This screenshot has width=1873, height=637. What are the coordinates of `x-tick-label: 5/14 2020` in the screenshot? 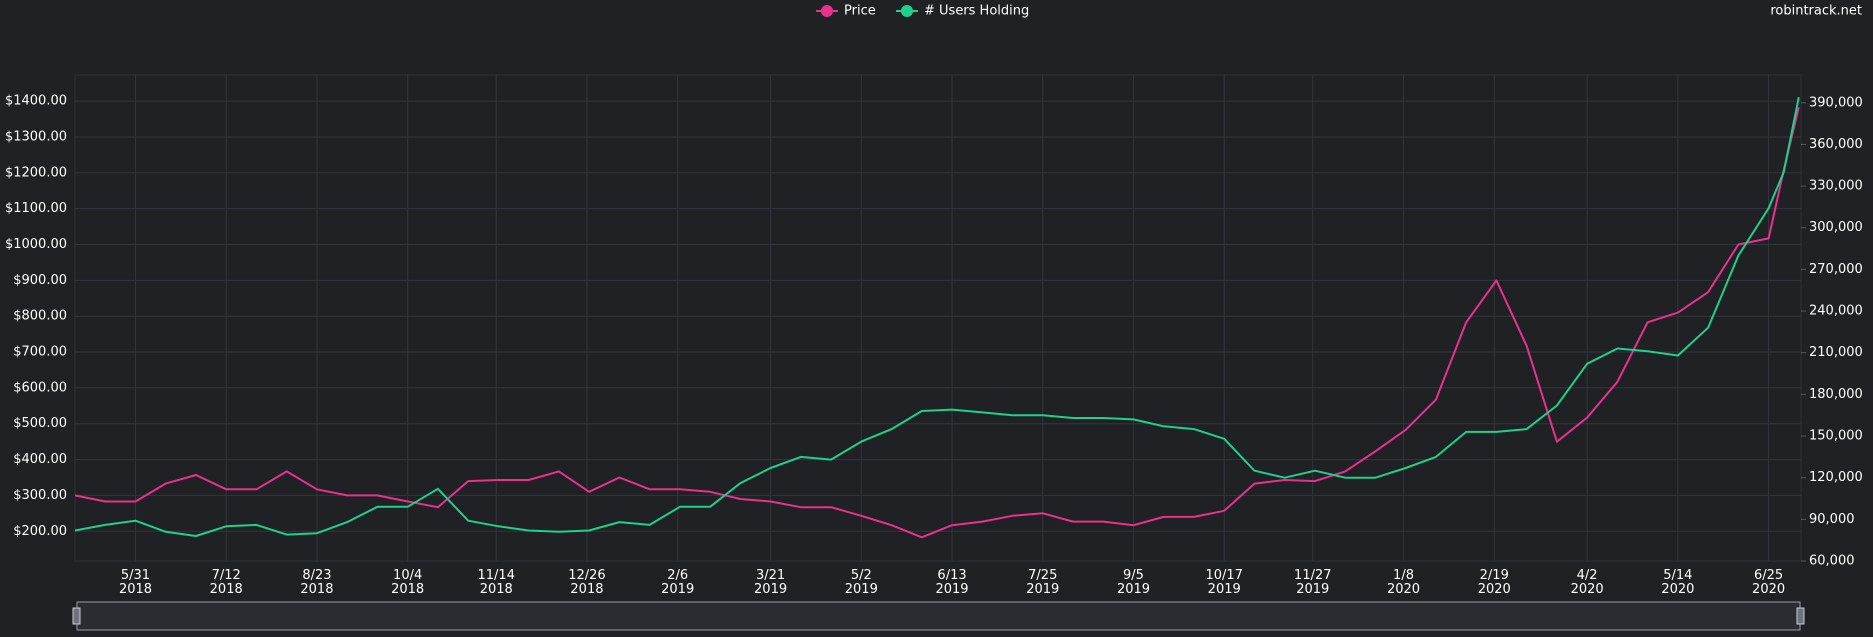 It's located at (1678, 582).